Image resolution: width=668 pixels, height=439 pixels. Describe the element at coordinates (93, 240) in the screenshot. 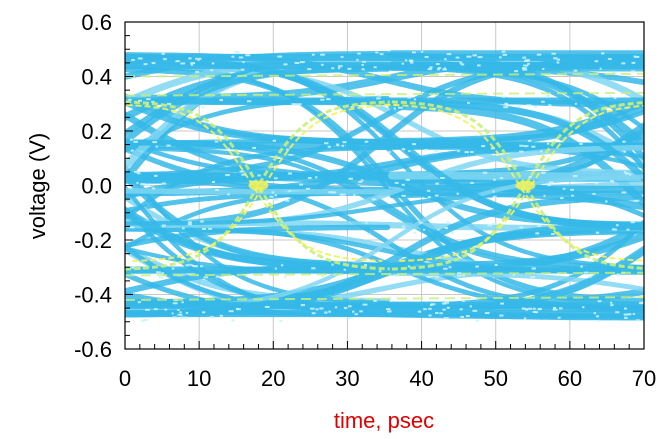

I see `y-tick-label: -0.2` at that location.